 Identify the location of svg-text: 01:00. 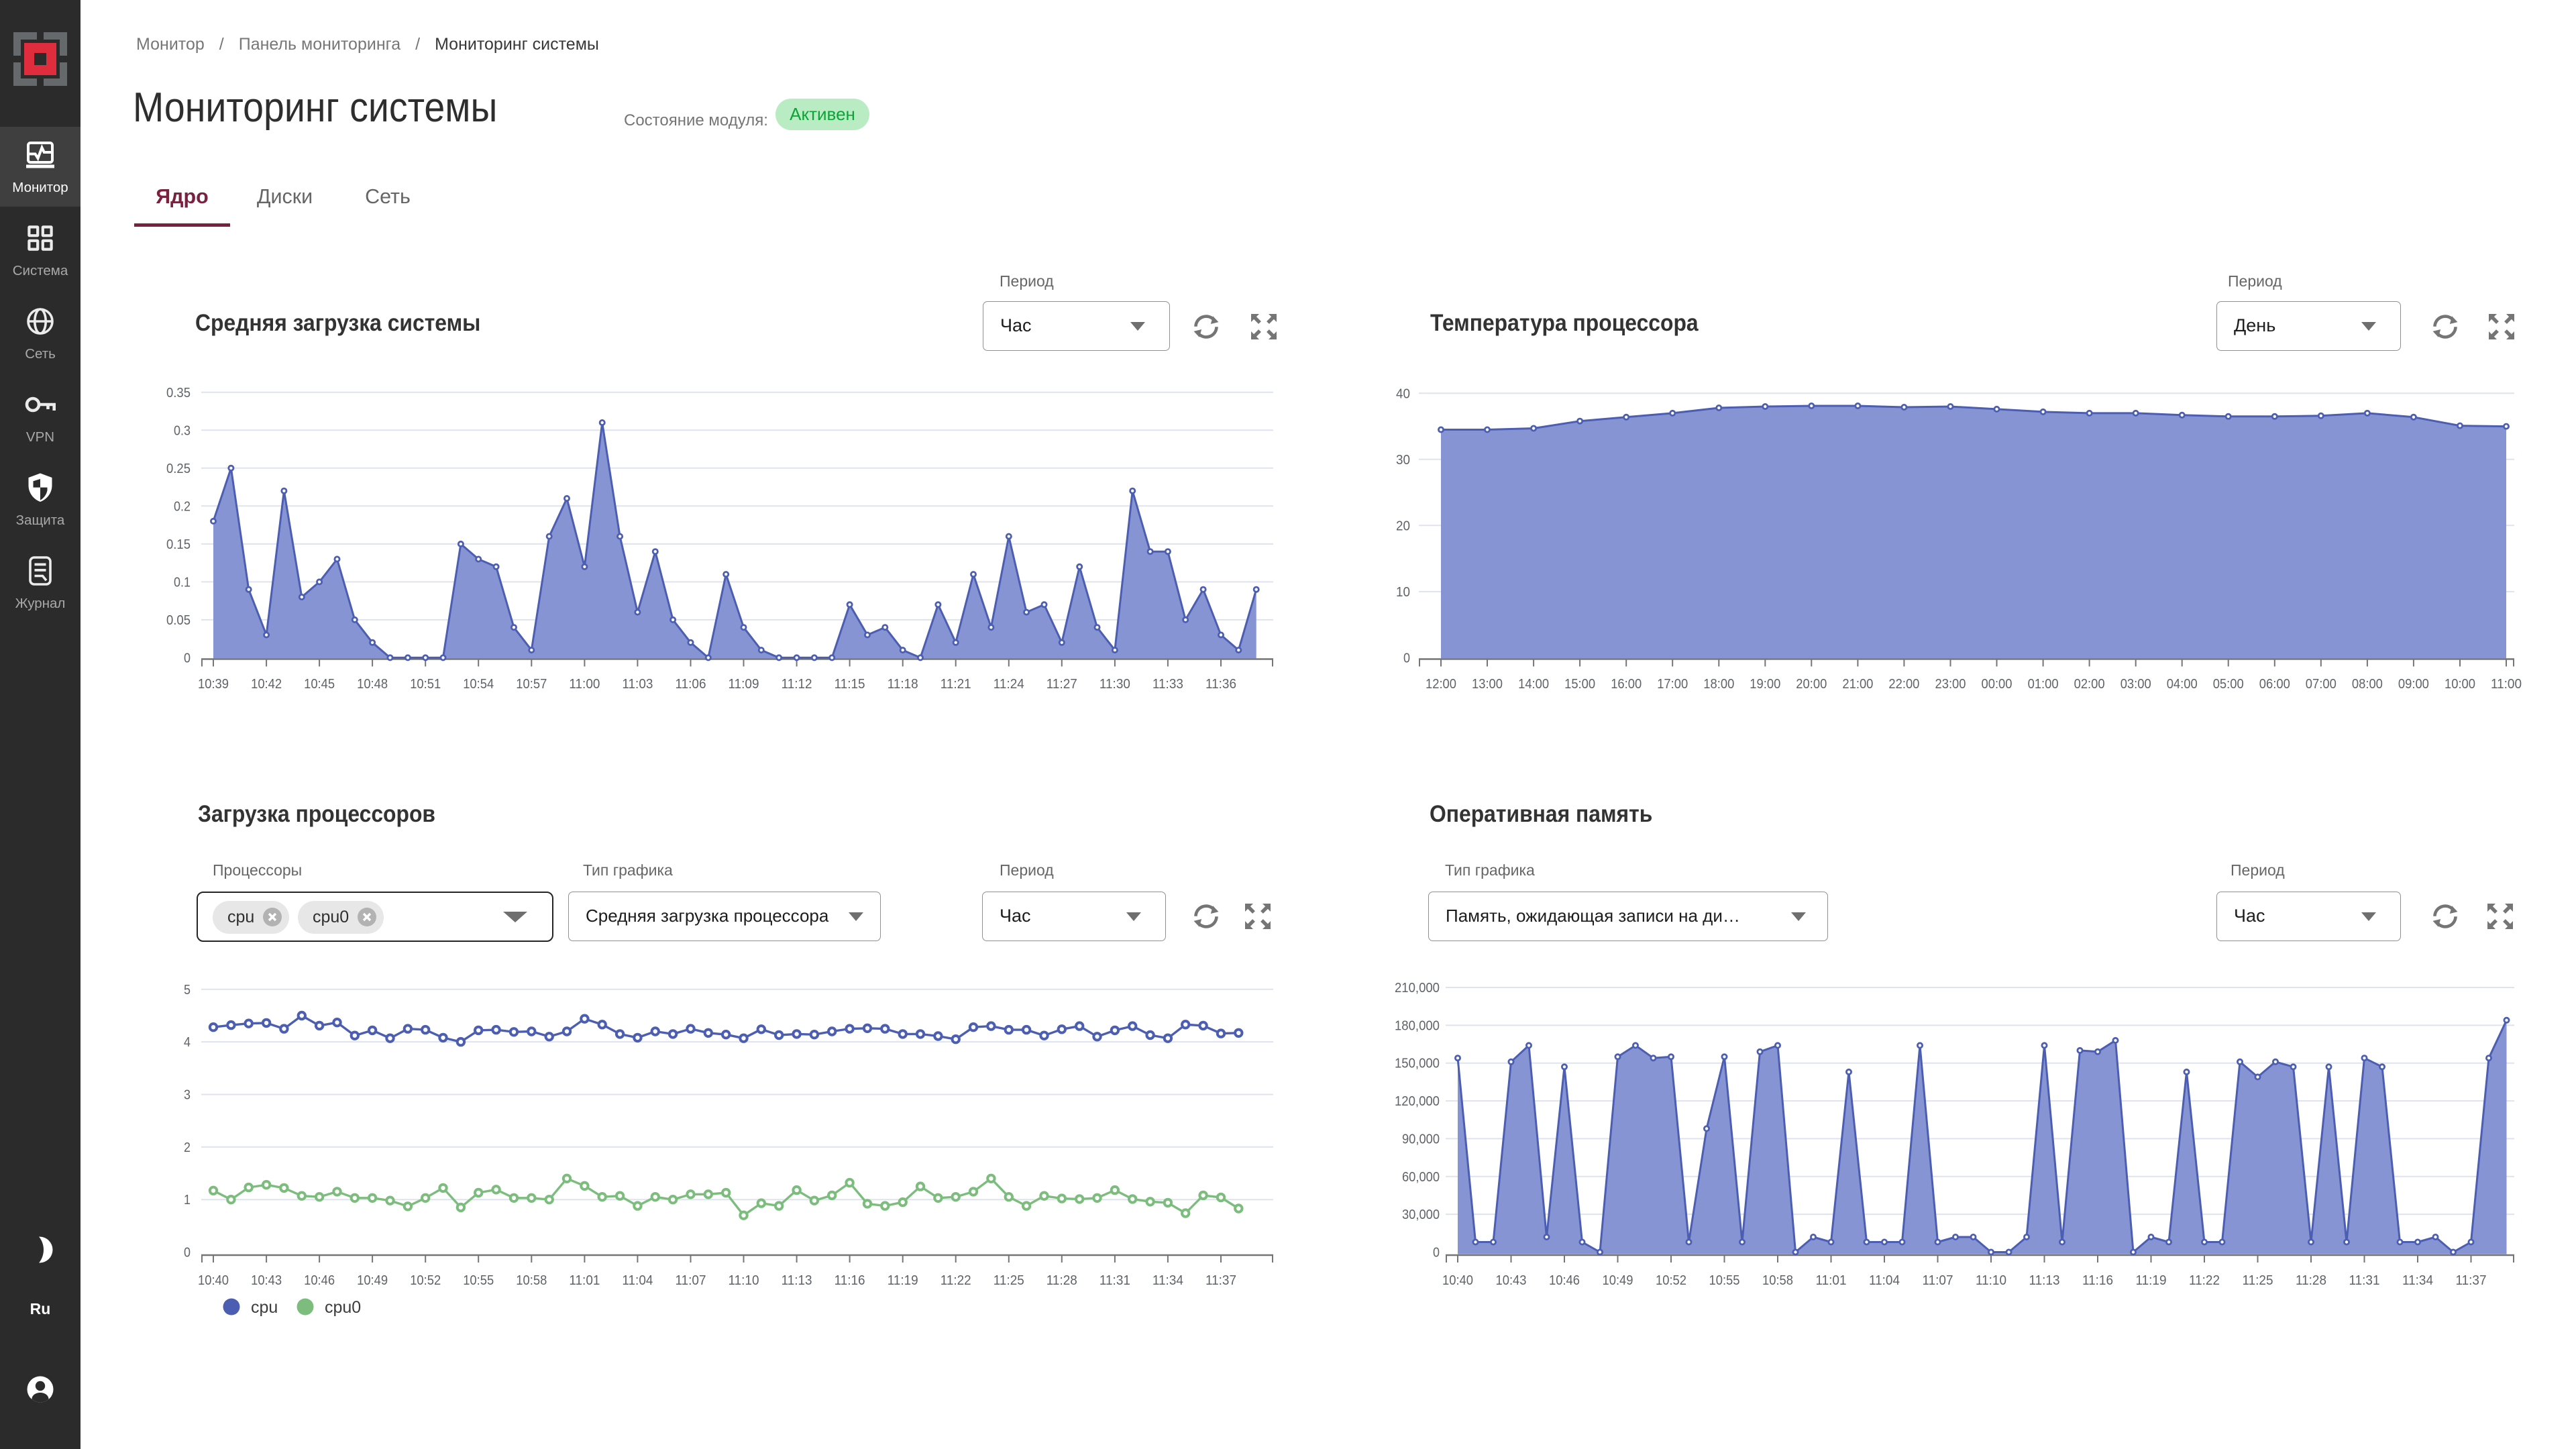
(2043, 684).